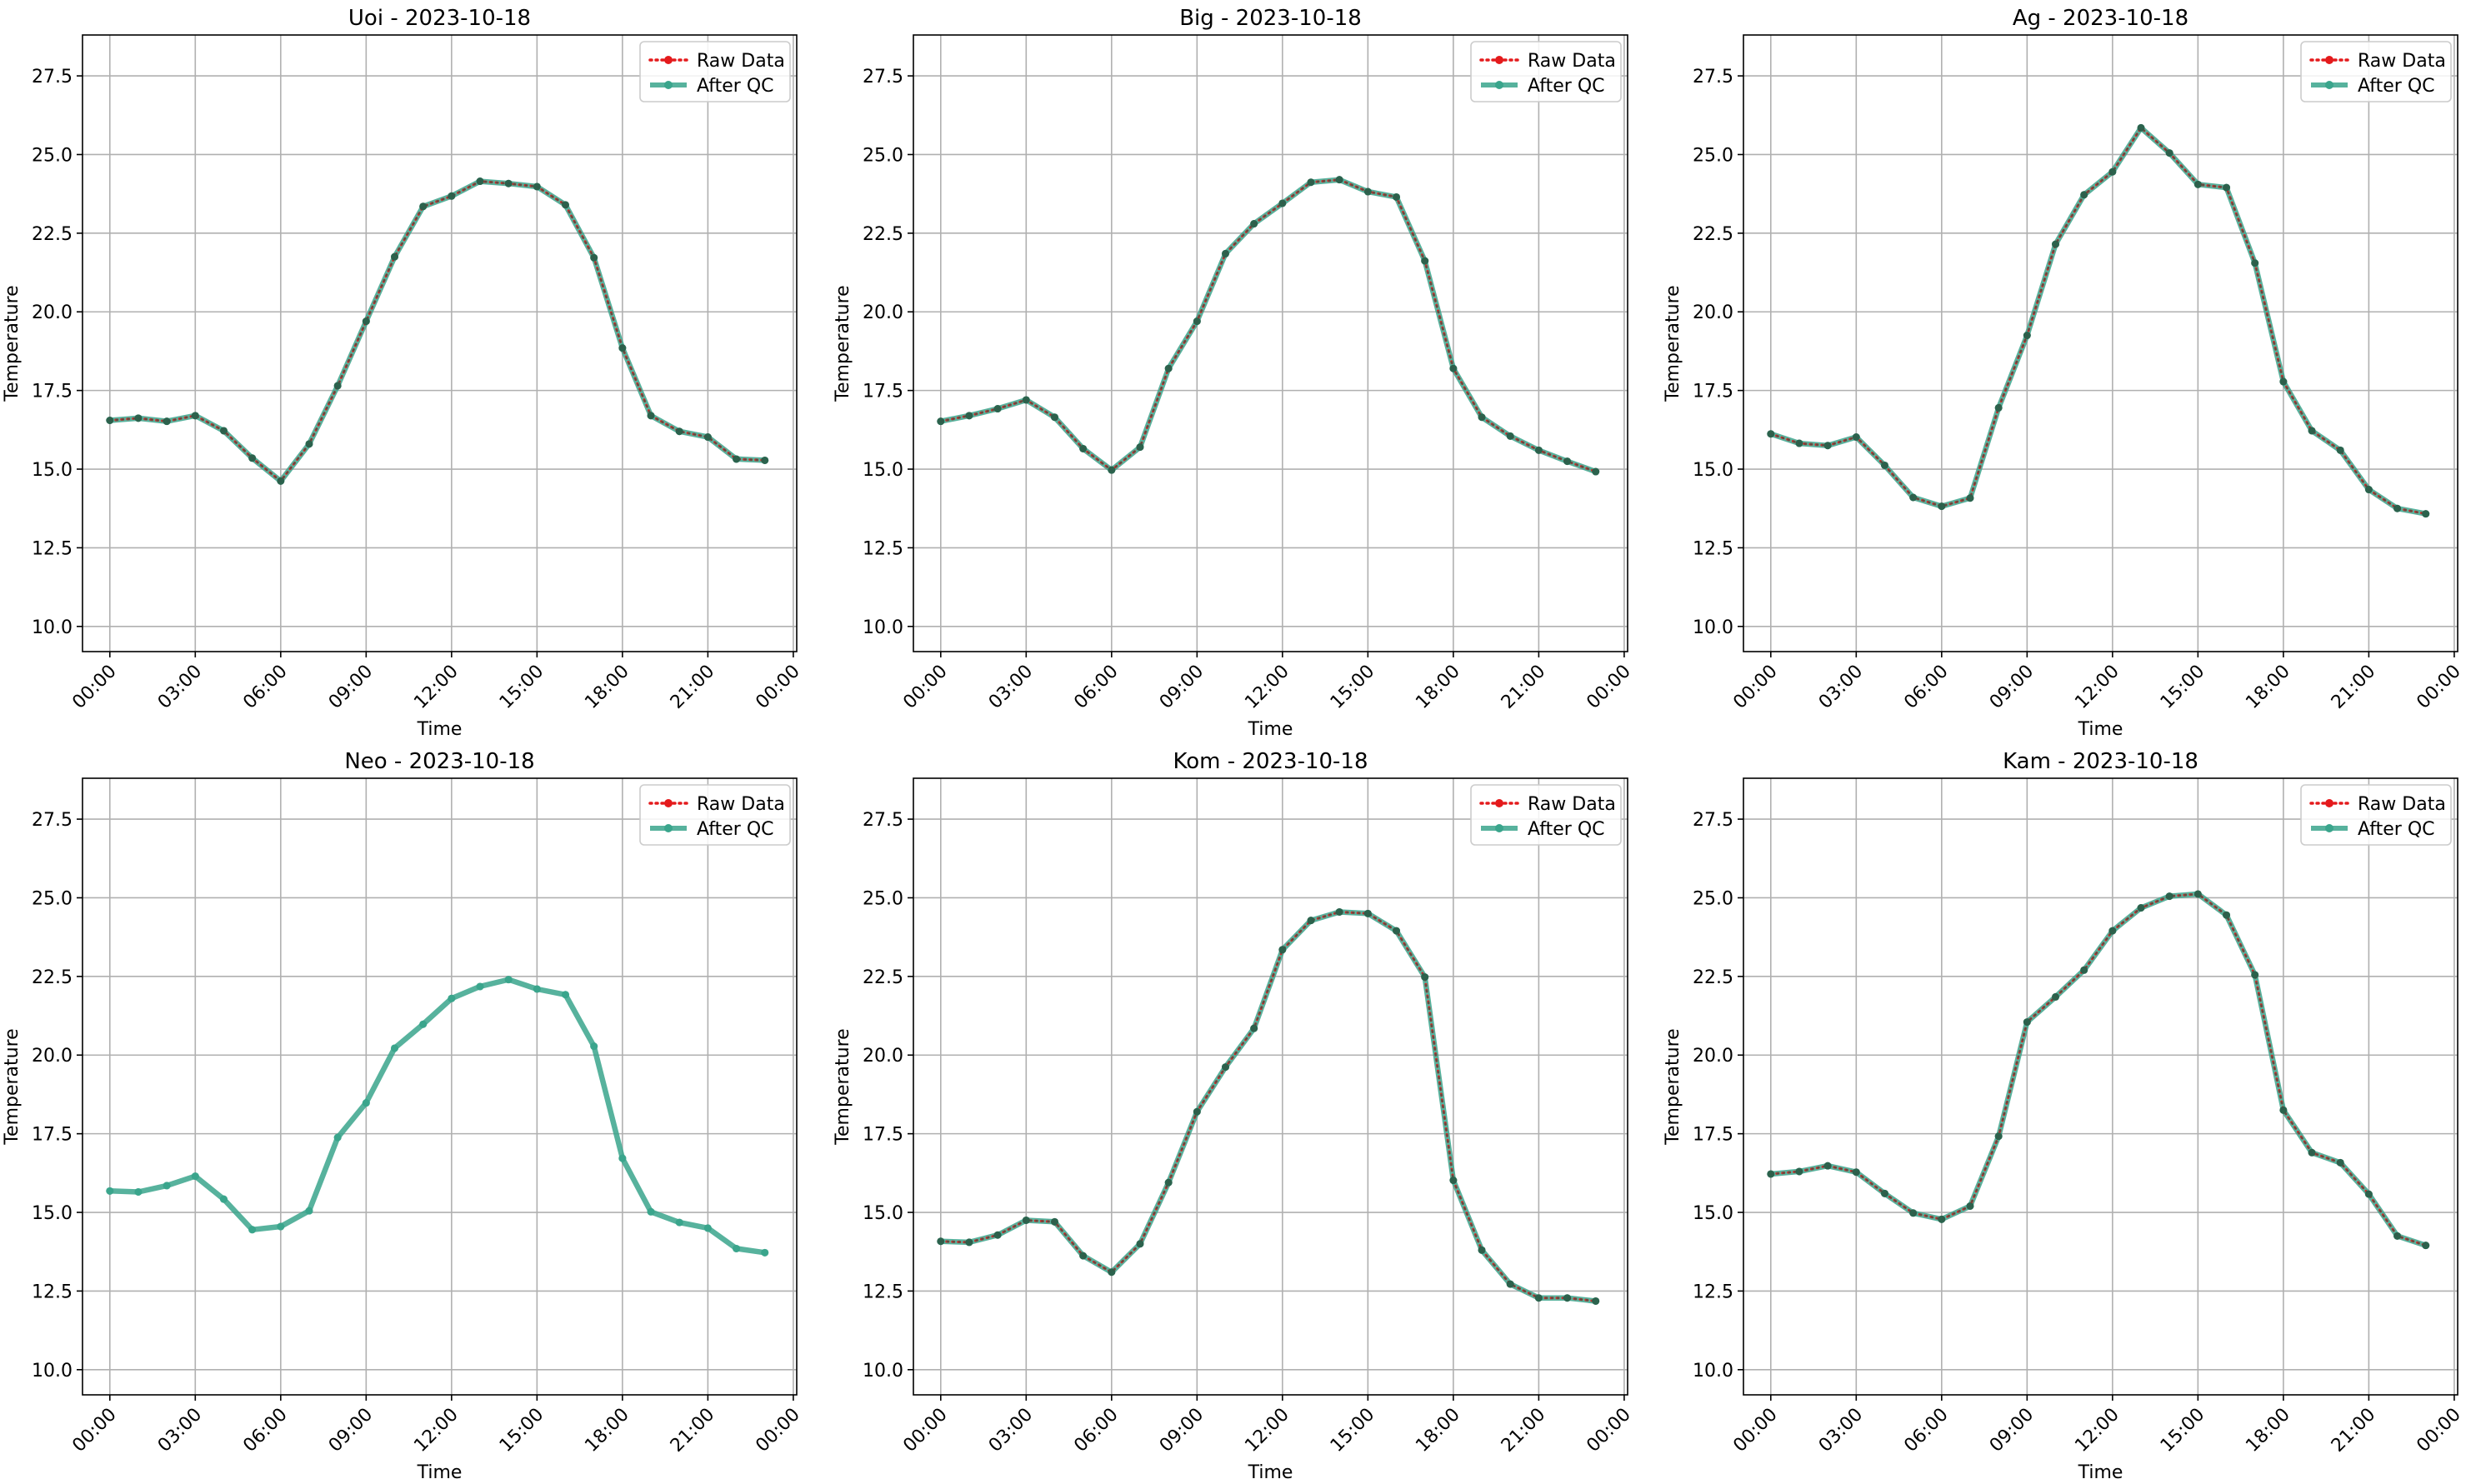 Image resolution: width=2486 pixels, height=1484 pixels. What do you see at coordinates (883, 1213) in the screenshot?
I see `y-tick-label: 15.0` at bounding box center [883, 1213].